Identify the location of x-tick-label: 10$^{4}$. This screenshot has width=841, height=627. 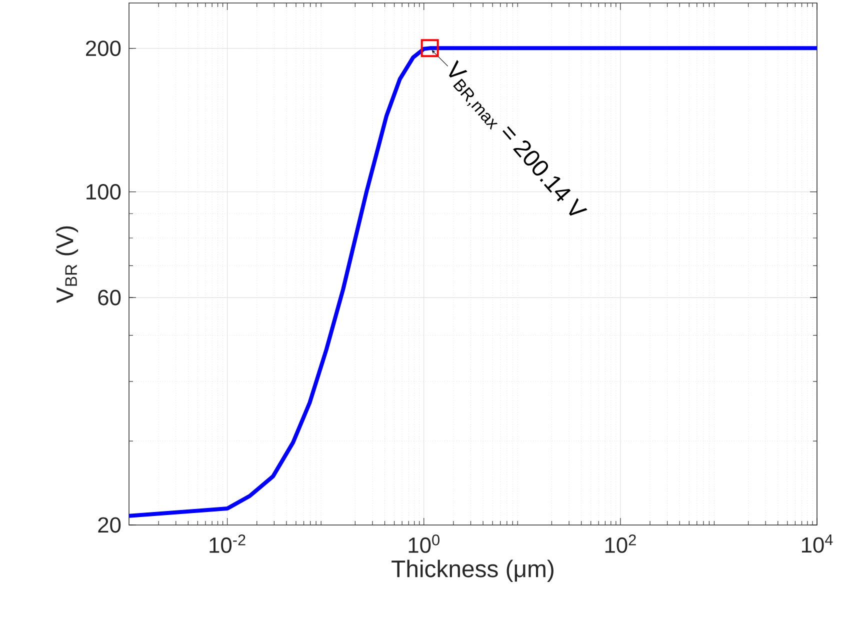
(817, 543).